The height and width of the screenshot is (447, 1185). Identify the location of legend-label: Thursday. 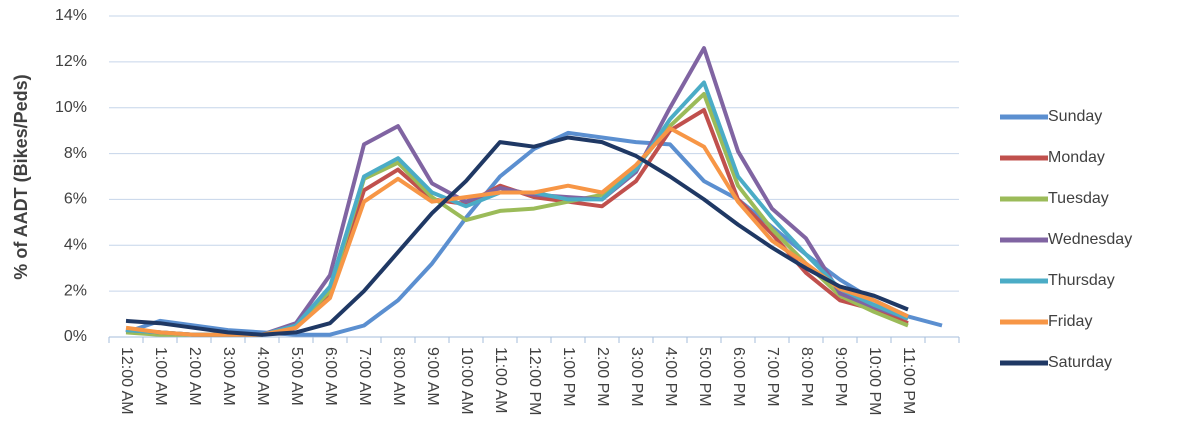
(1081, 280).